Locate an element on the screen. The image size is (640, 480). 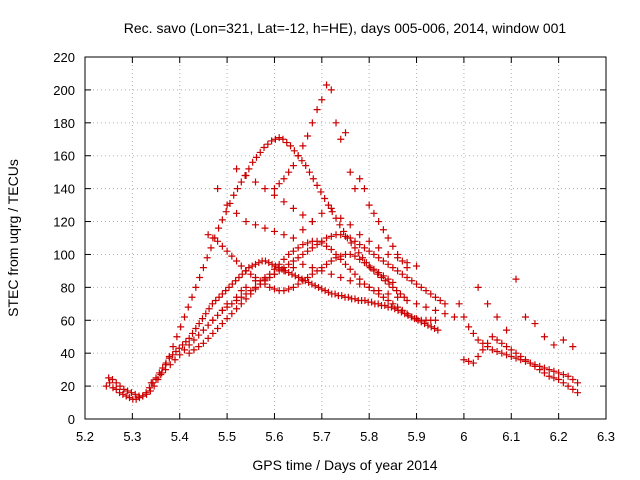
series-arc12 is located at coordinates (274, 195).